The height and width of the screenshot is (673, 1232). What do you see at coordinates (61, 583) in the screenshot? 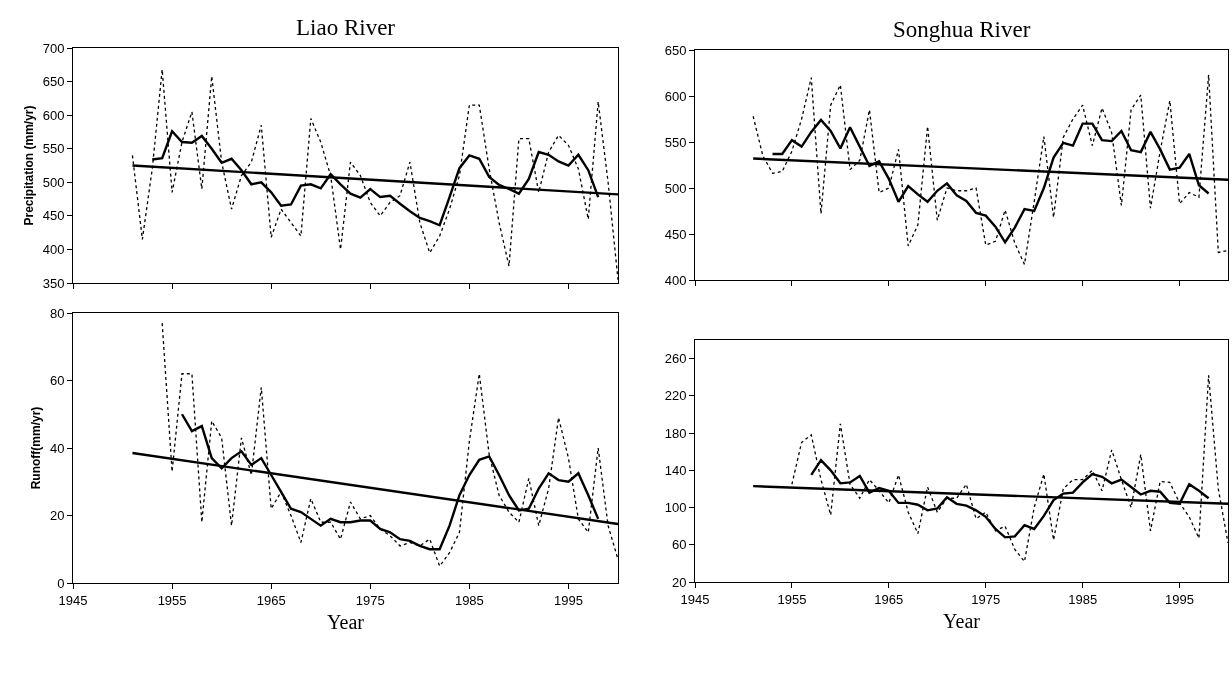
I see `y-tick-label: 0` at bounding box center [61, 583].